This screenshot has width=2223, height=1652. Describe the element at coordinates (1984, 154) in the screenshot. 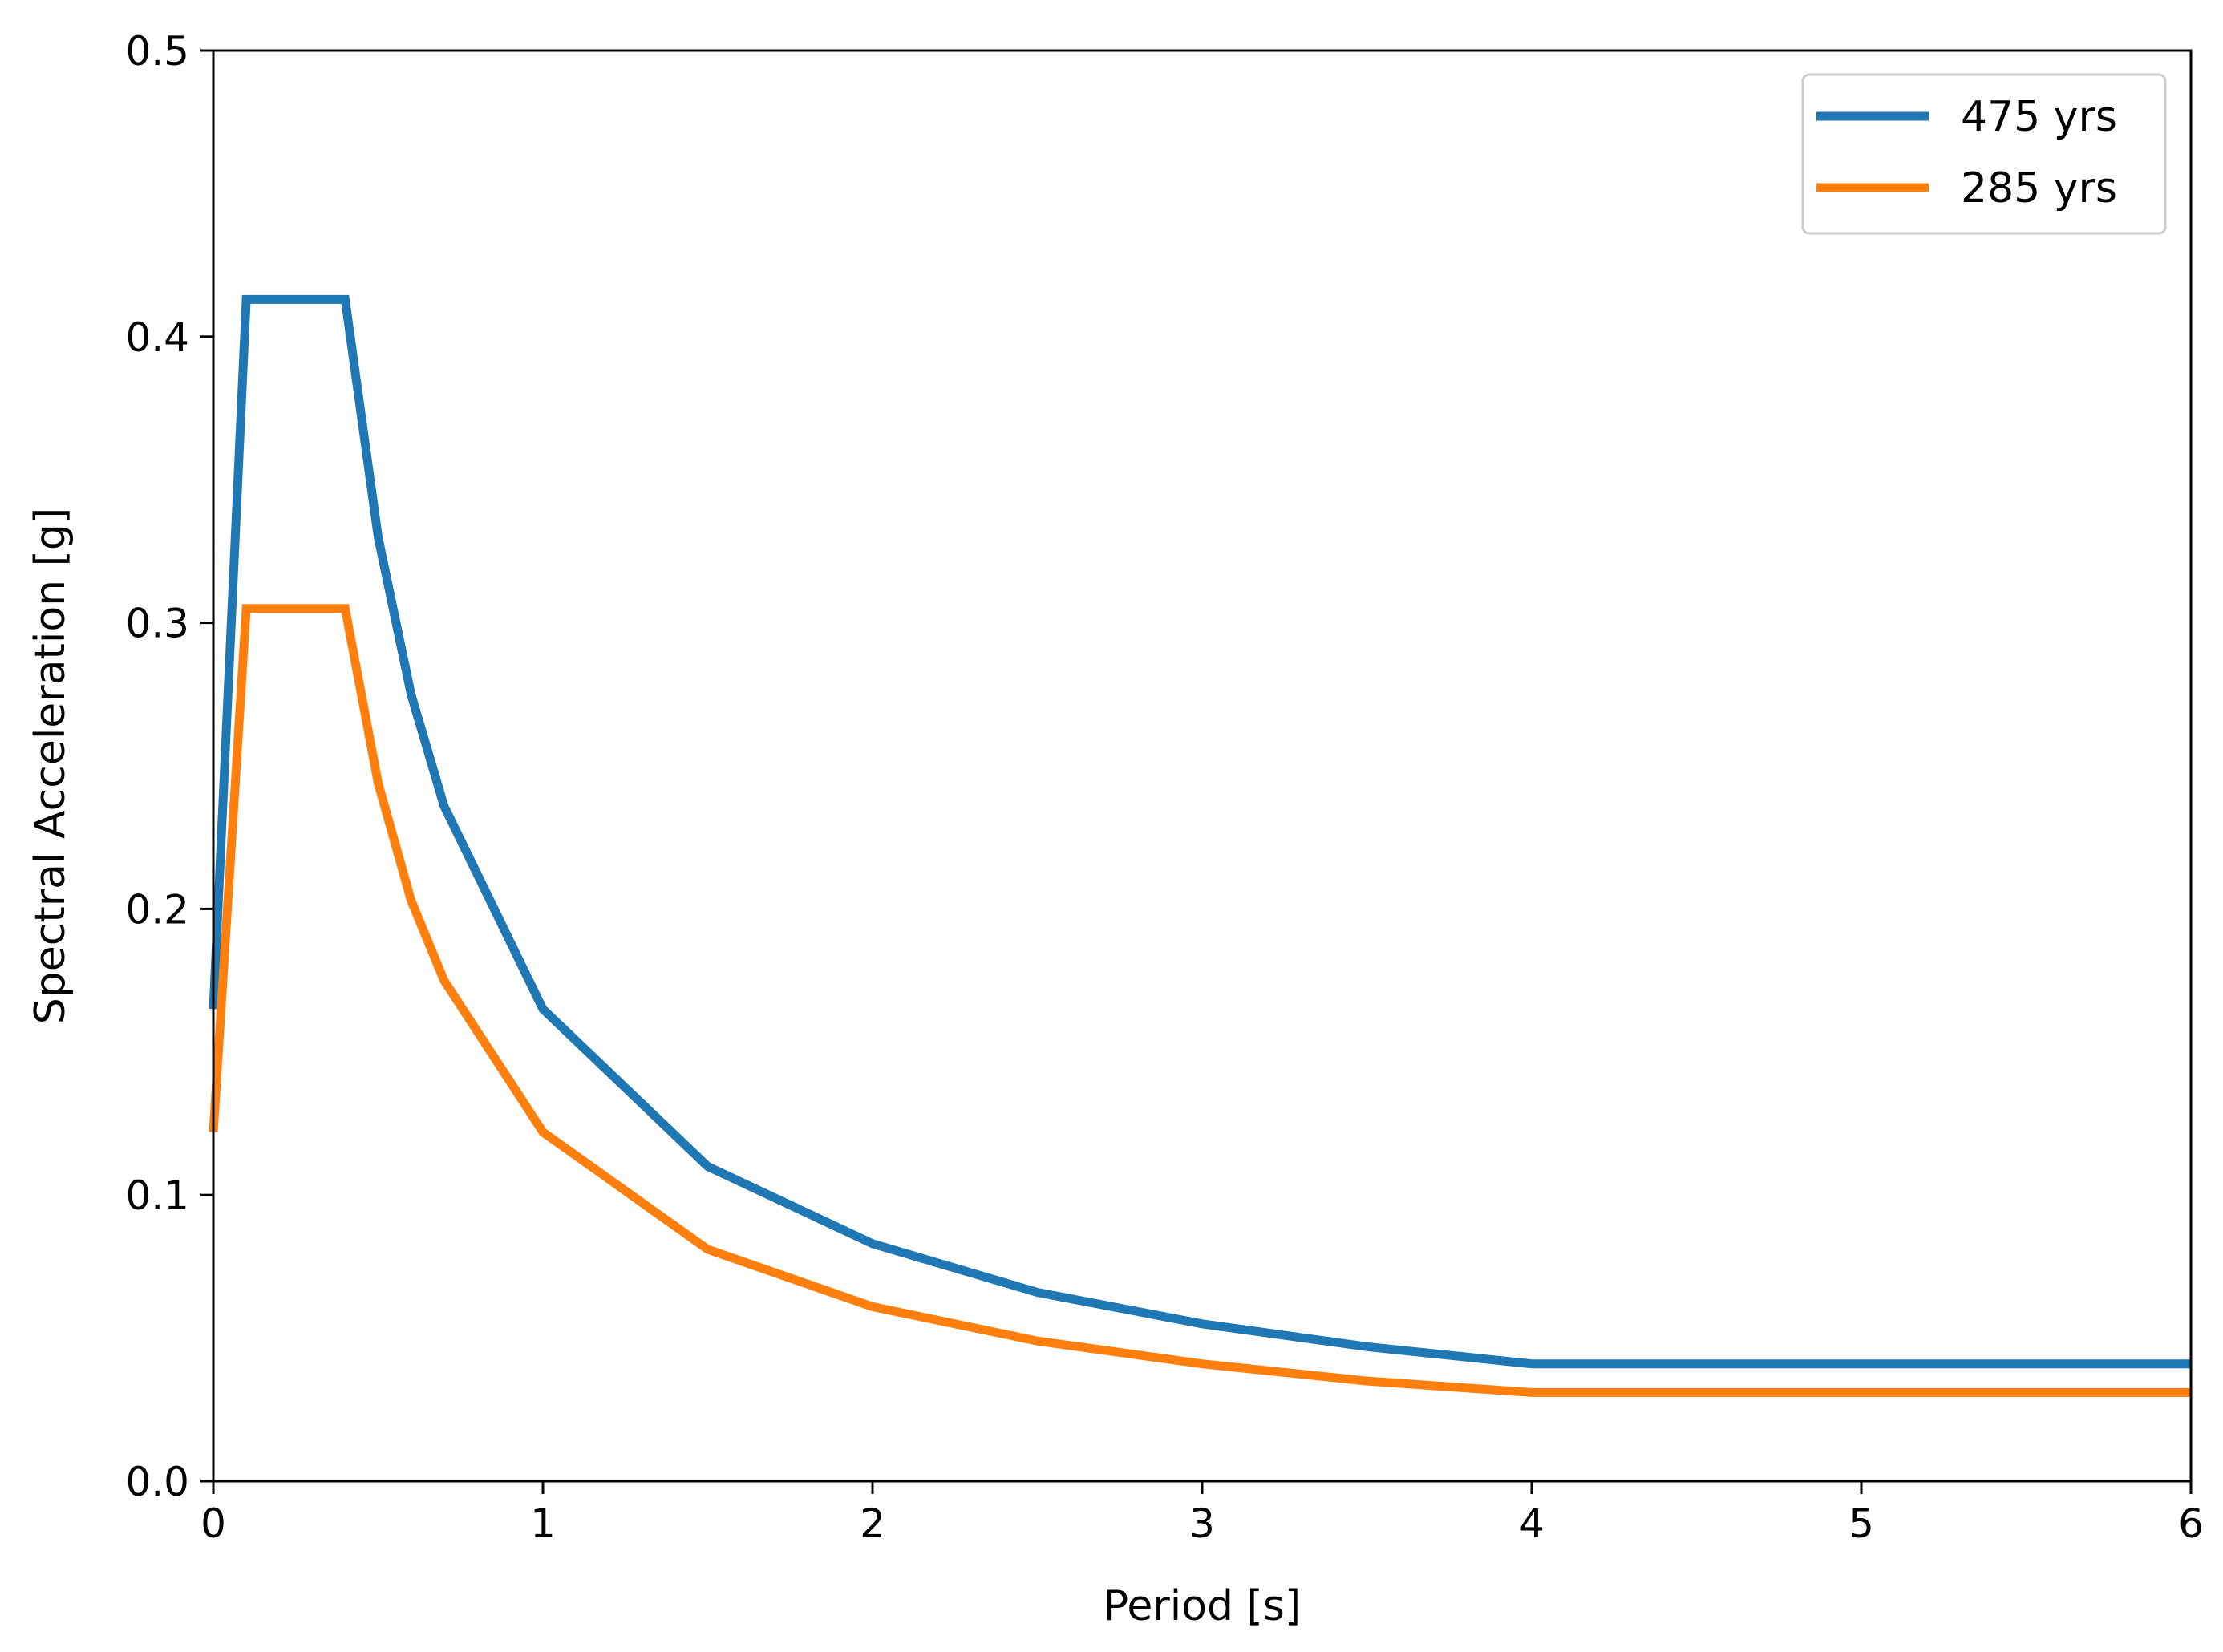

I see `legend: 475 yrs 285 yrs` at that location.